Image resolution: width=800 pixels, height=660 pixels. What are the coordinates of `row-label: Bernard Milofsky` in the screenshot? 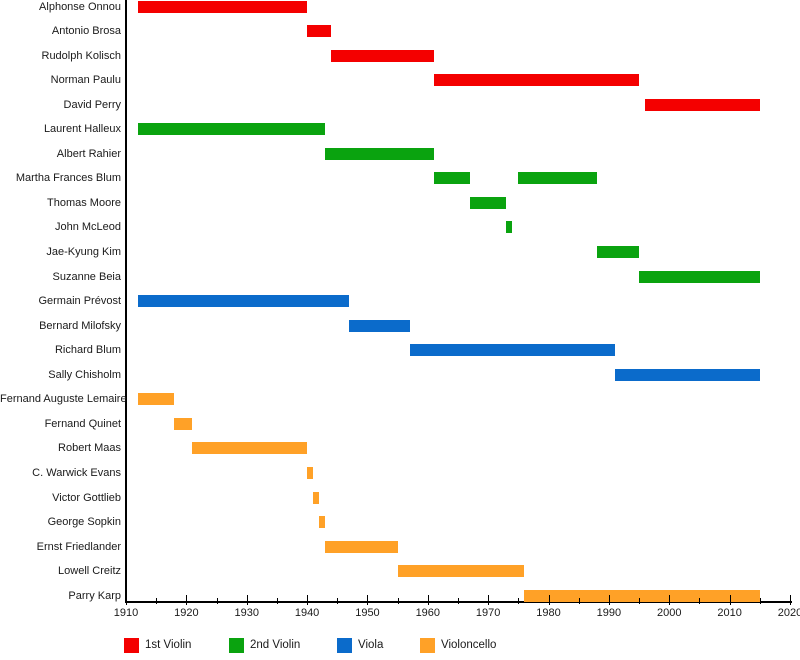 It's located at (80, 325).